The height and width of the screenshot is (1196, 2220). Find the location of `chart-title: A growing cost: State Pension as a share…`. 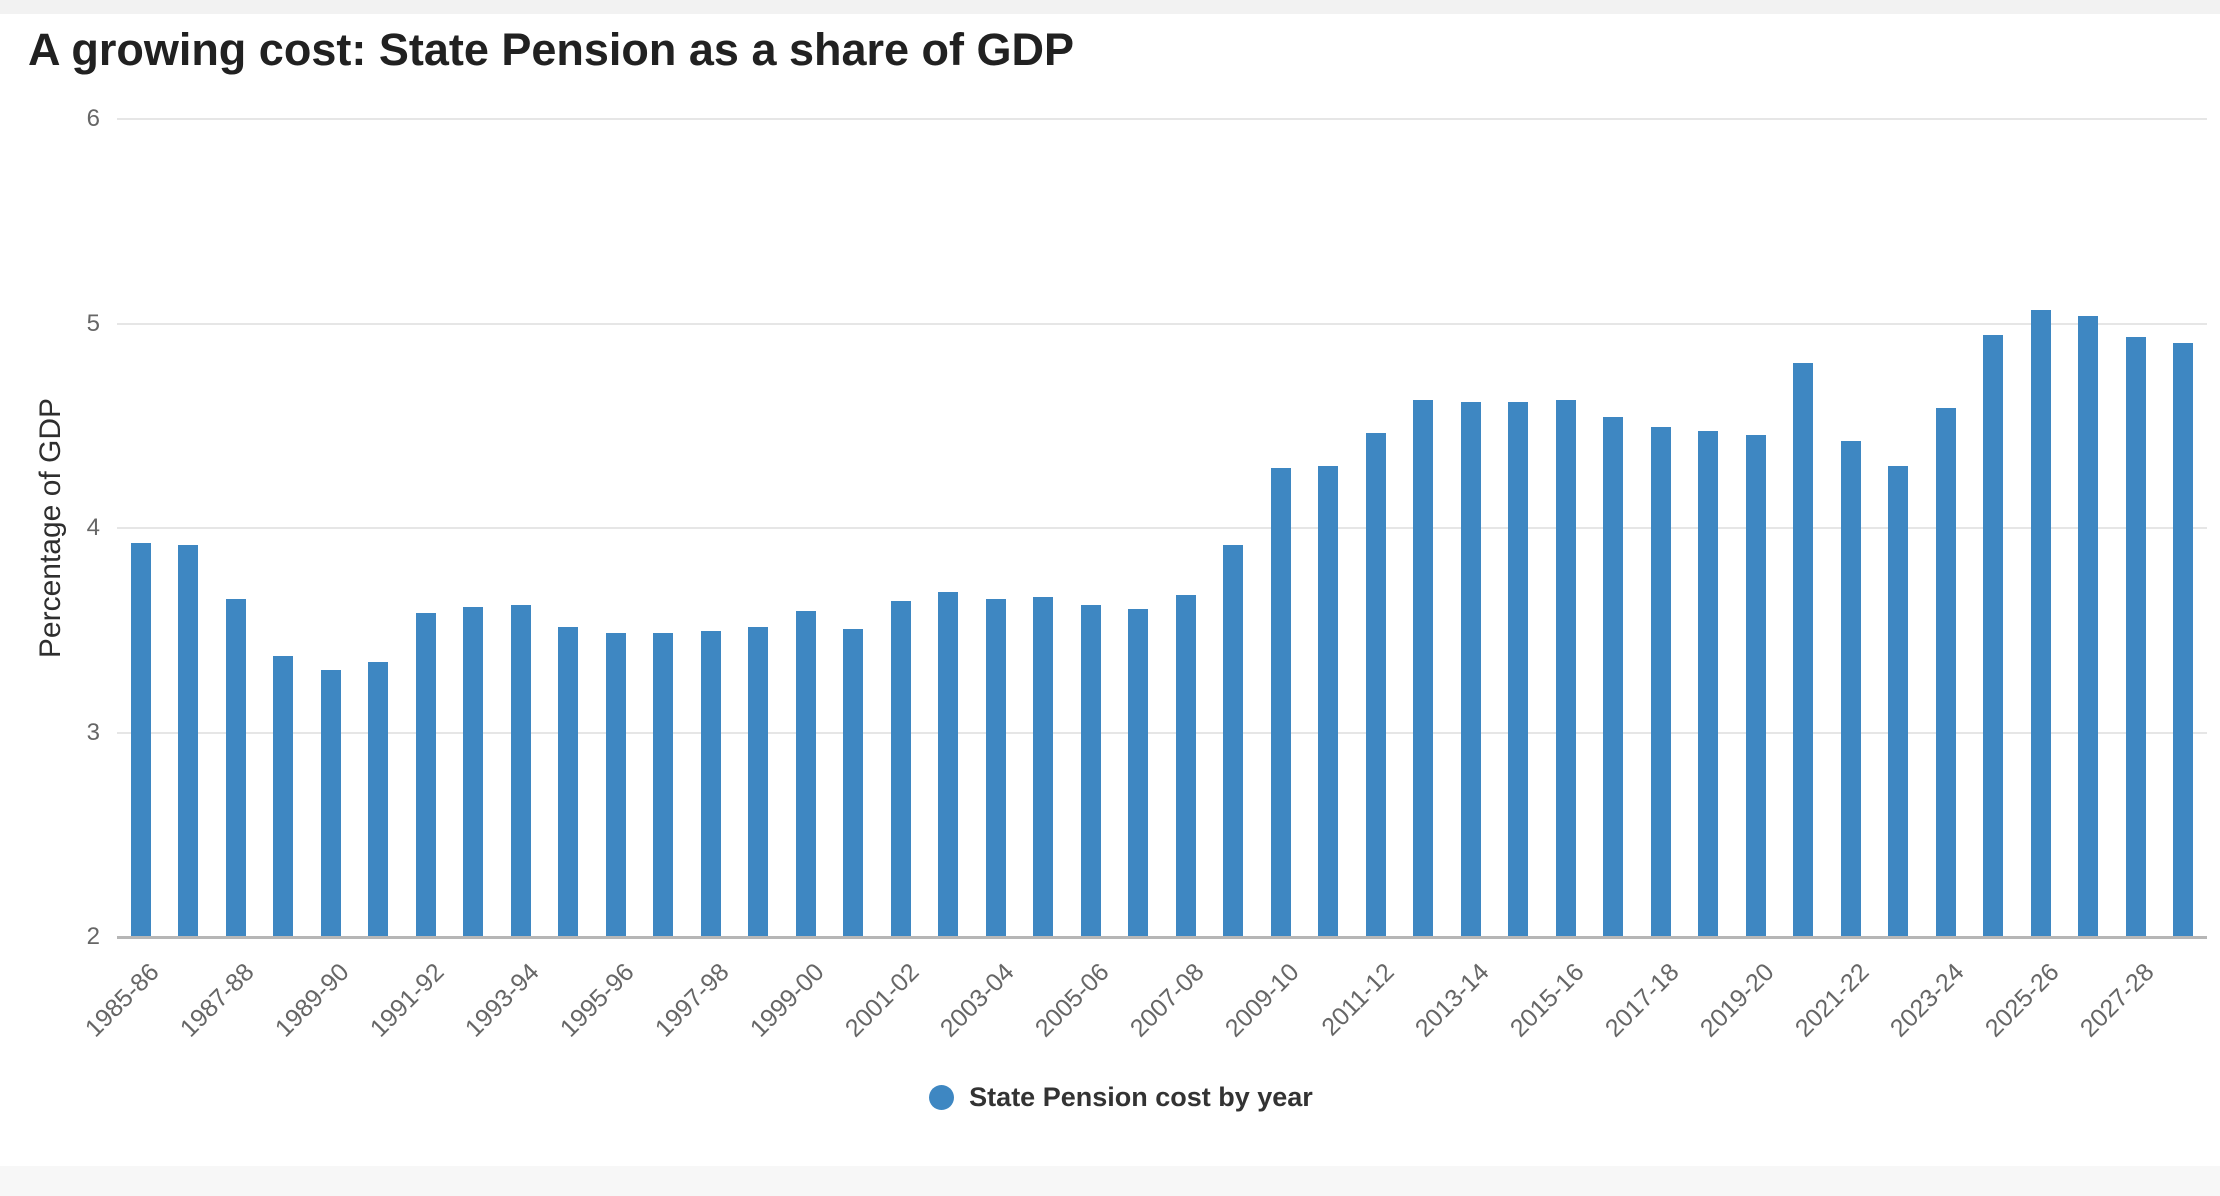

chart-title: A growing cost: State Pension as a share… is located at coordinates (551, 49).